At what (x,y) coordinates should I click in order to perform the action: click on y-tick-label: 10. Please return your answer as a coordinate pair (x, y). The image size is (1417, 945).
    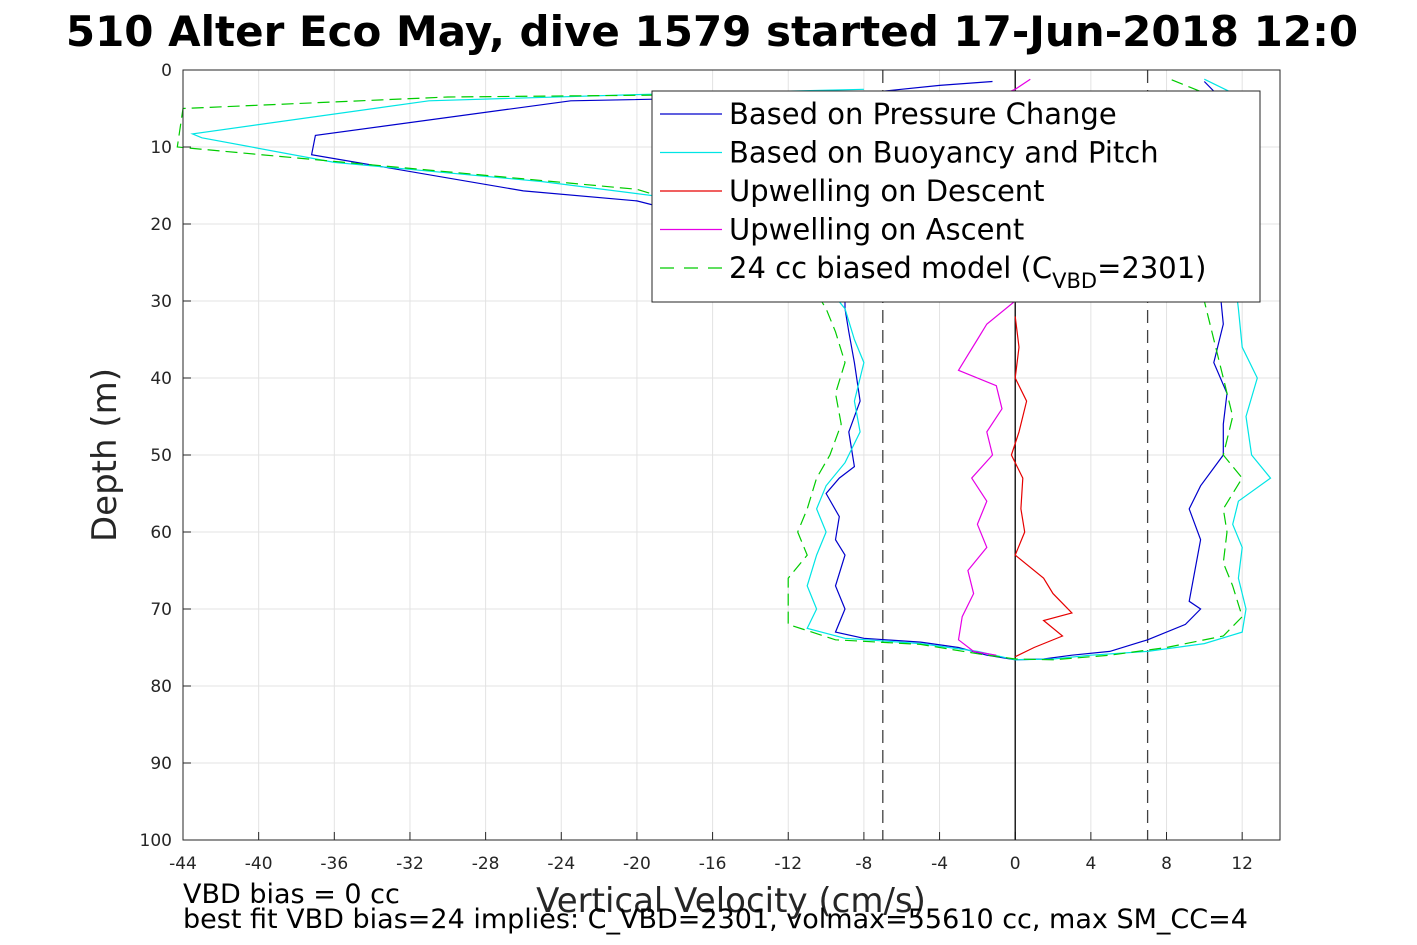
    Looking at the image, I should click on (161, 148).